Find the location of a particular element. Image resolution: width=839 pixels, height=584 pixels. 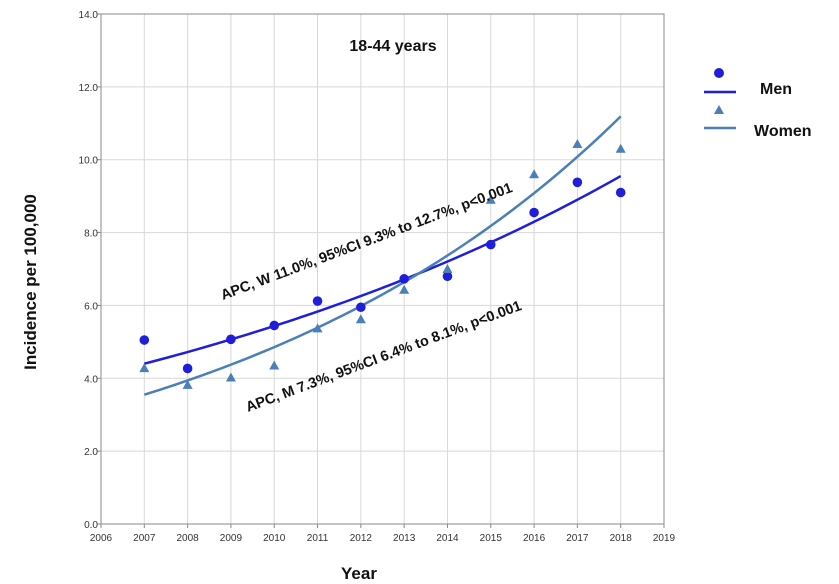

annotation-men-apc: APC, M 7.3%, 95%CI 6.4% to 8.1%, p<0.001 is located at coordinates (384, 357).